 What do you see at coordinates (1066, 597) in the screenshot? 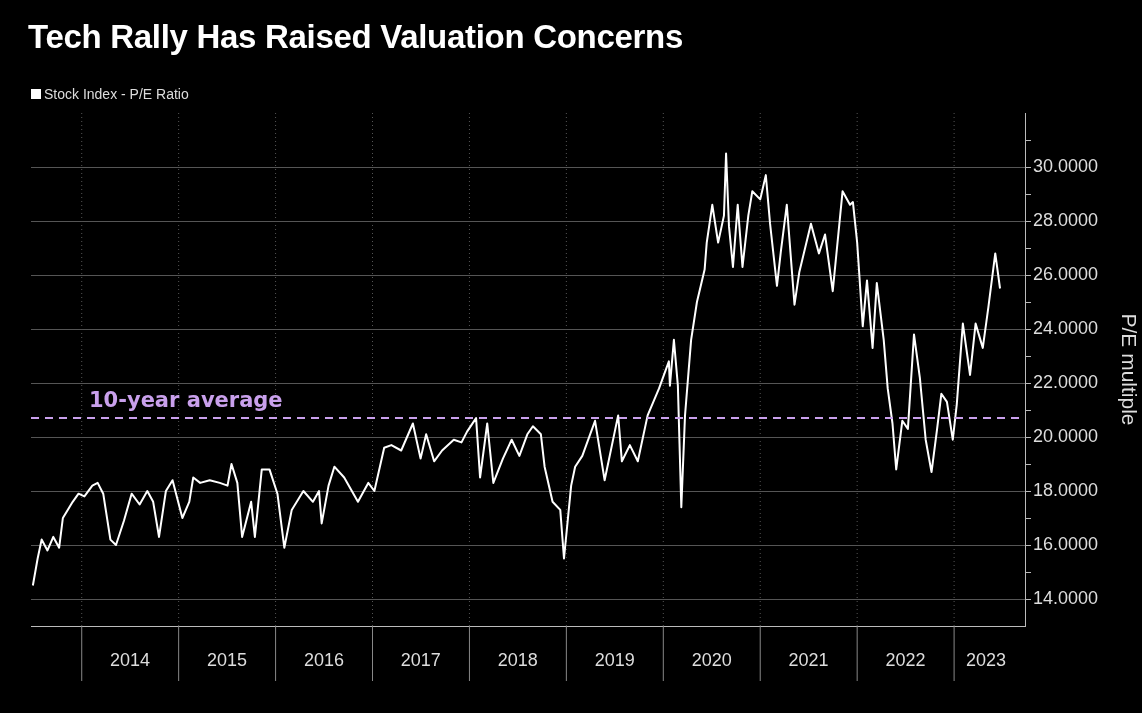
I see `y-tick-label: 14.0000` at bounding box center [1066, 597].